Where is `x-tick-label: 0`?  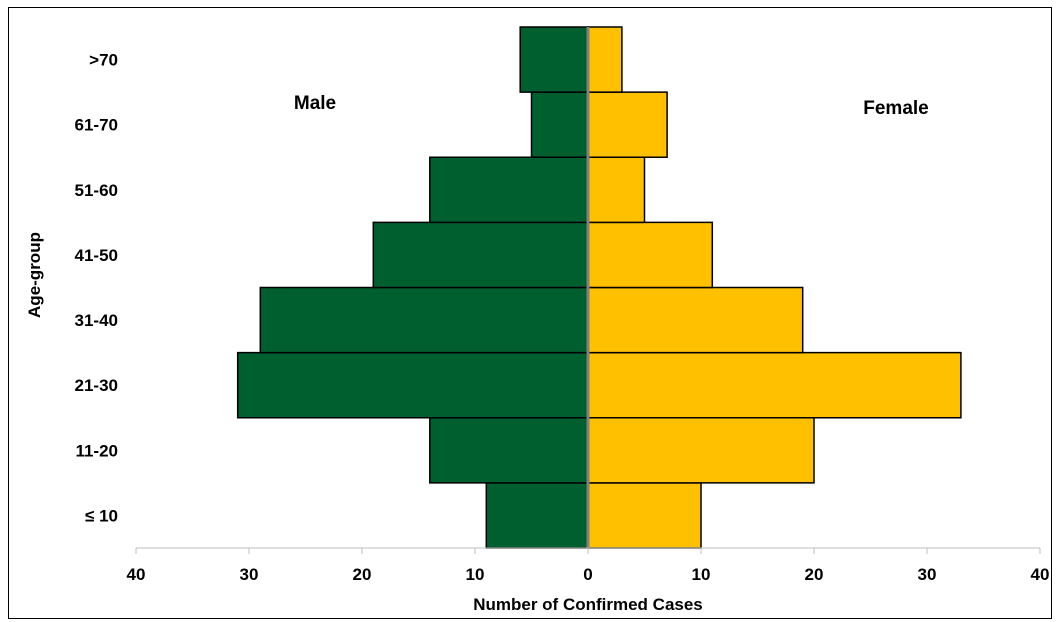 x-tick-label: 0 is located at coordinates (587, 574).